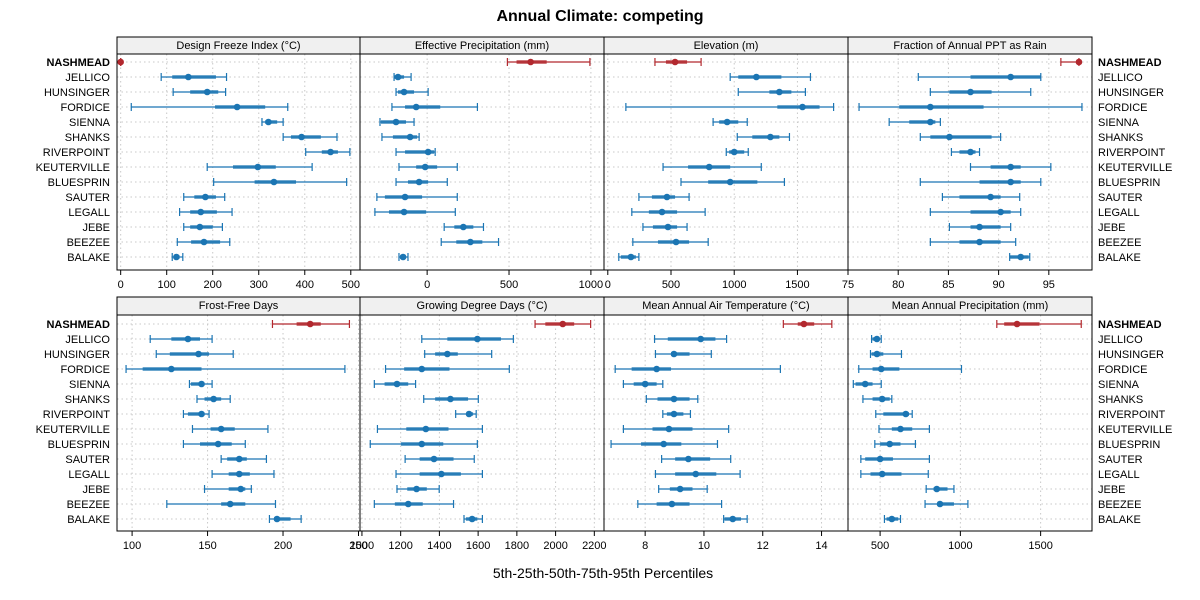  What do you see at coordinates (555, 546) in the screenshot?
I see `x-tick-label: 2000` at bounding box center [555, 546].